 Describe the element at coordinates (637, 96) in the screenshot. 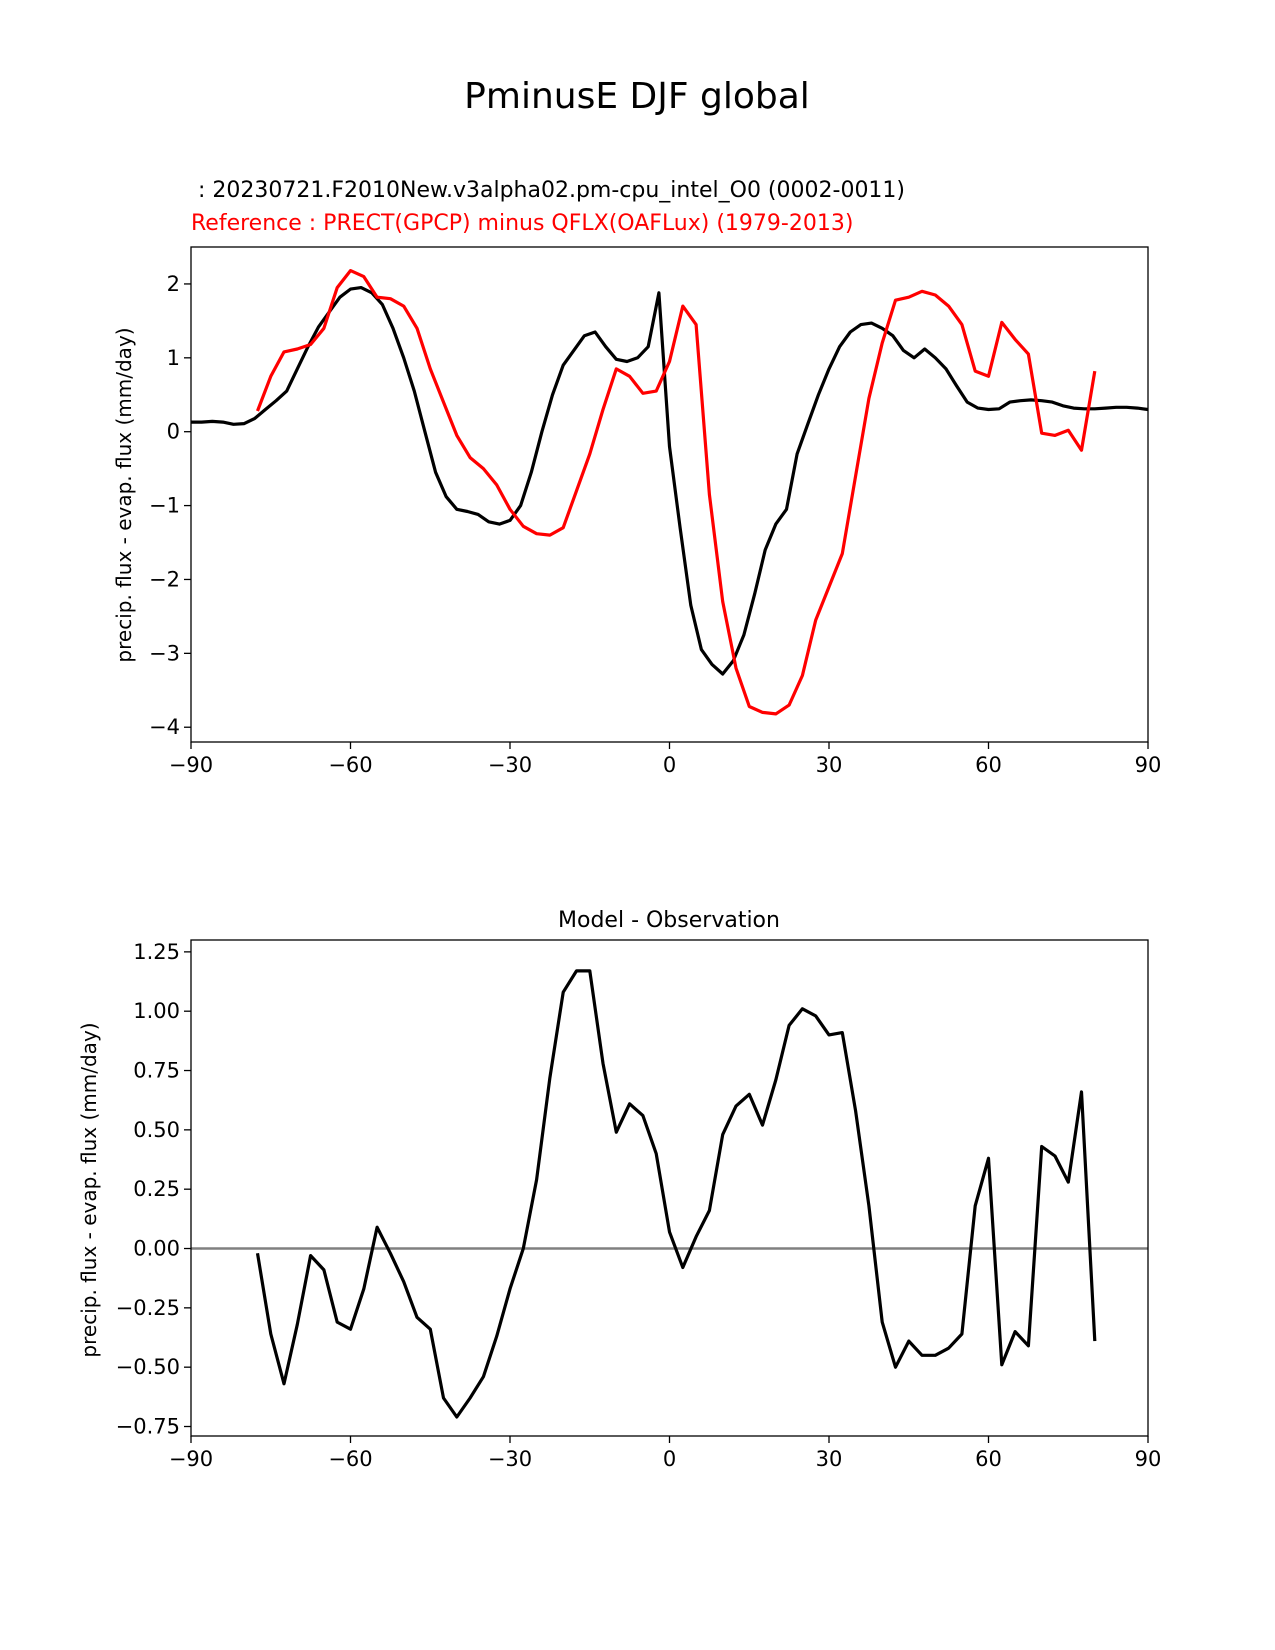

I see `figure-suptitle: PminusE DJF global` at that location.